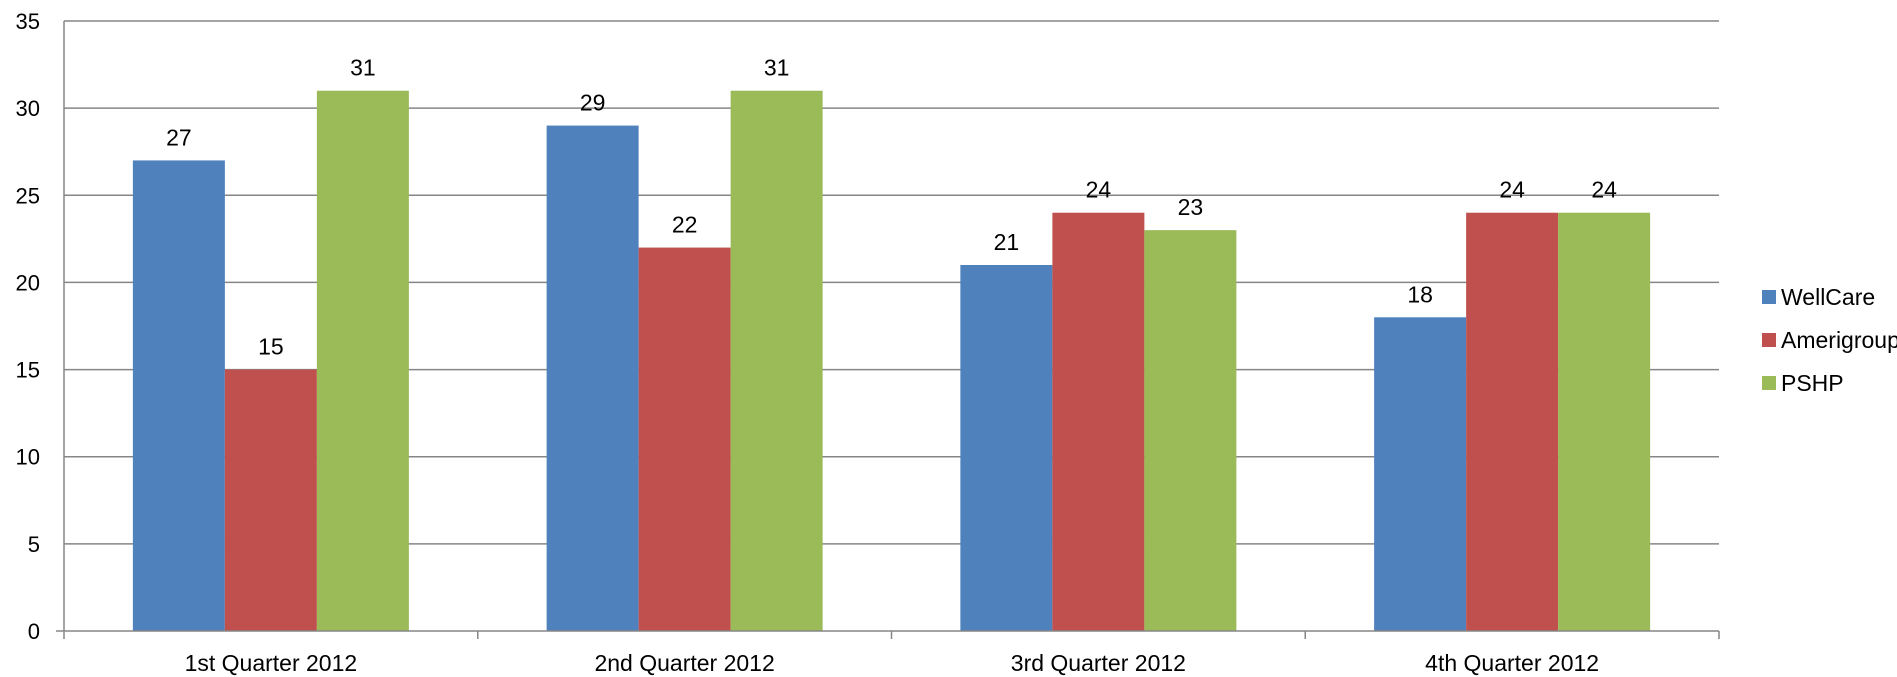 This screenshot has width=1897, height=677. Describe the element at coordinates (593, 103) in the screenshot. I see `data-label: 29` at that location.